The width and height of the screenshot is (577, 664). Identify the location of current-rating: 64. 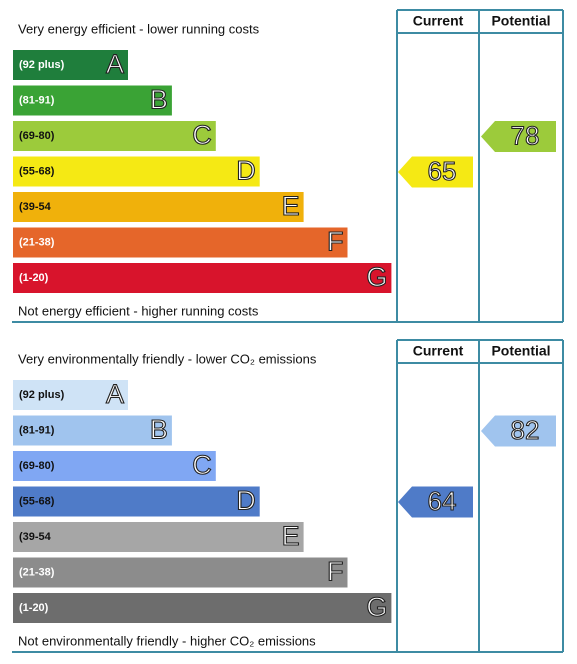
(442, 501).